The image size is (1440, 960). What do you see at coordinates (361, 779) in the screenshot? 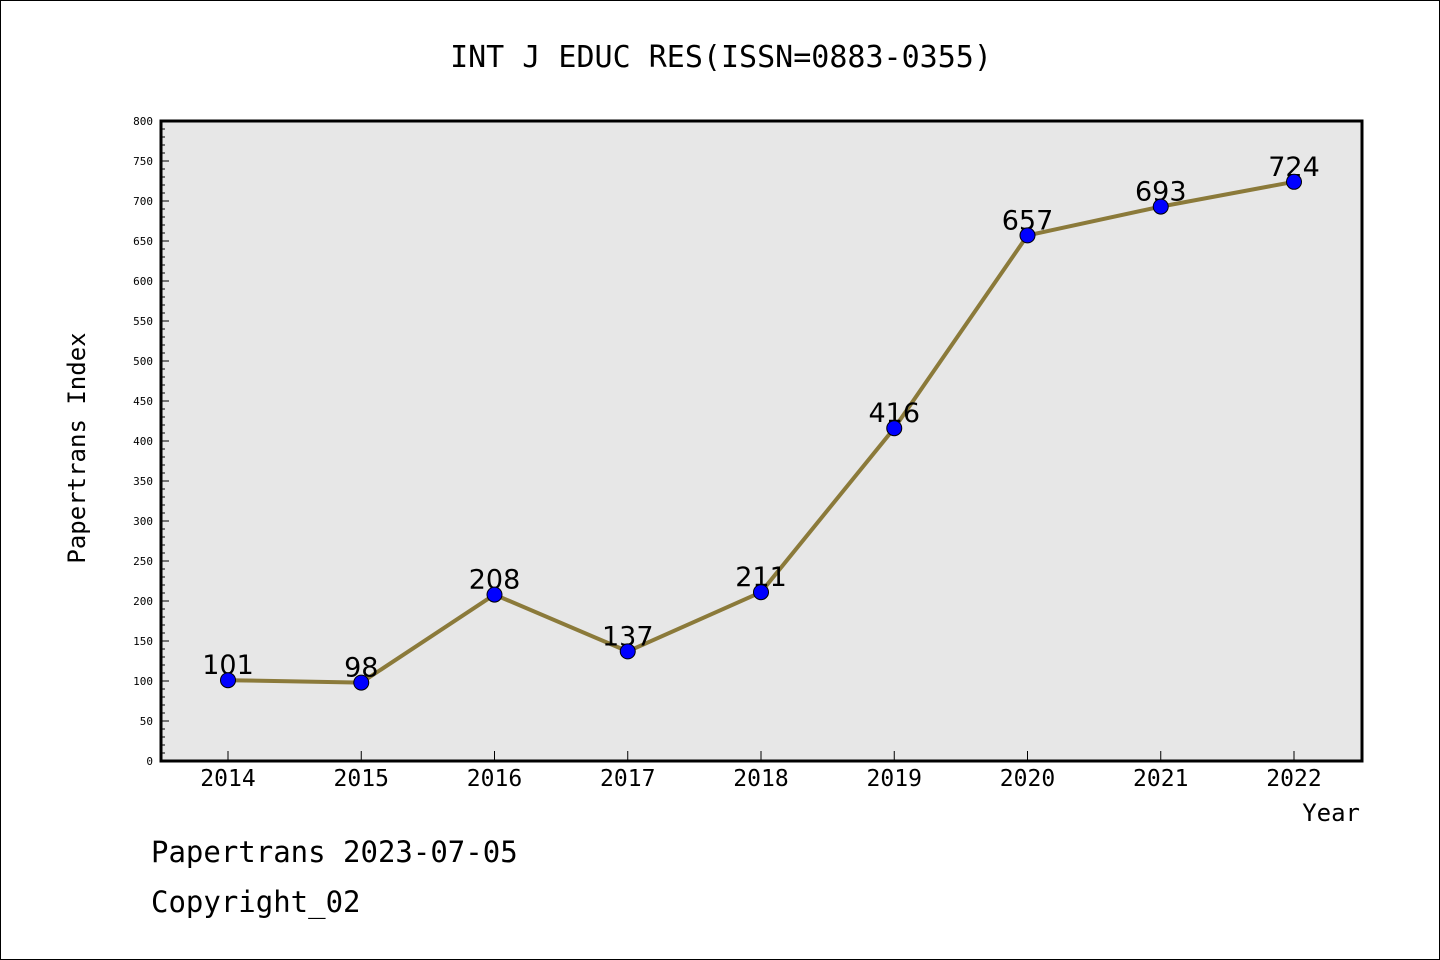
I see `x-tick-label: 2015` at bounding box center [361, 779].